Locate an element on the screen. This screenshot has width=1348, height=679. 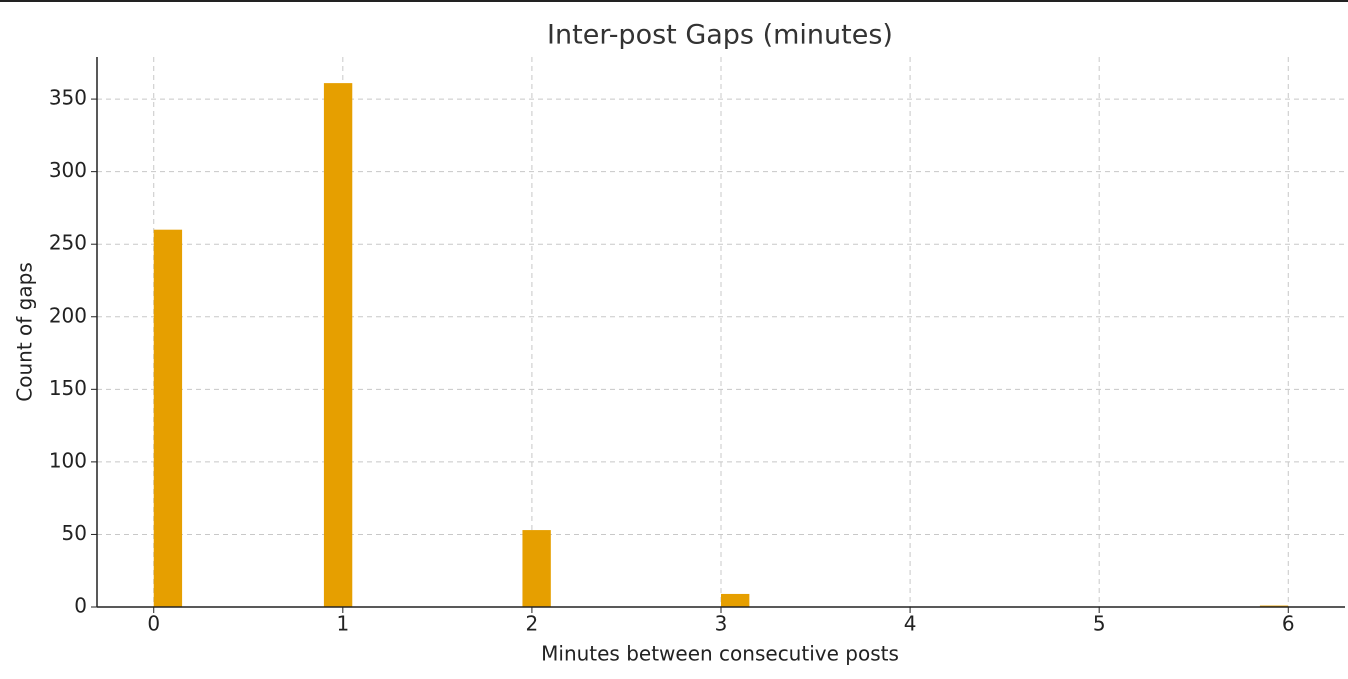
y-axis-label: Count of gaps is located at coordinates (25, 331).